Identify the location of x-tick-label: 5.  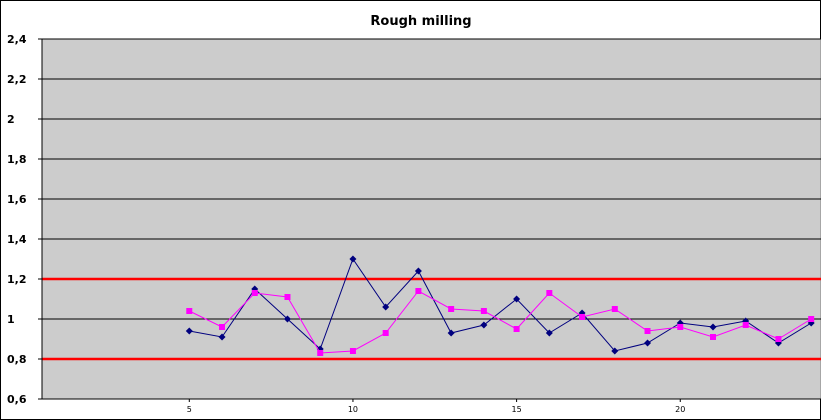
(189, 409).